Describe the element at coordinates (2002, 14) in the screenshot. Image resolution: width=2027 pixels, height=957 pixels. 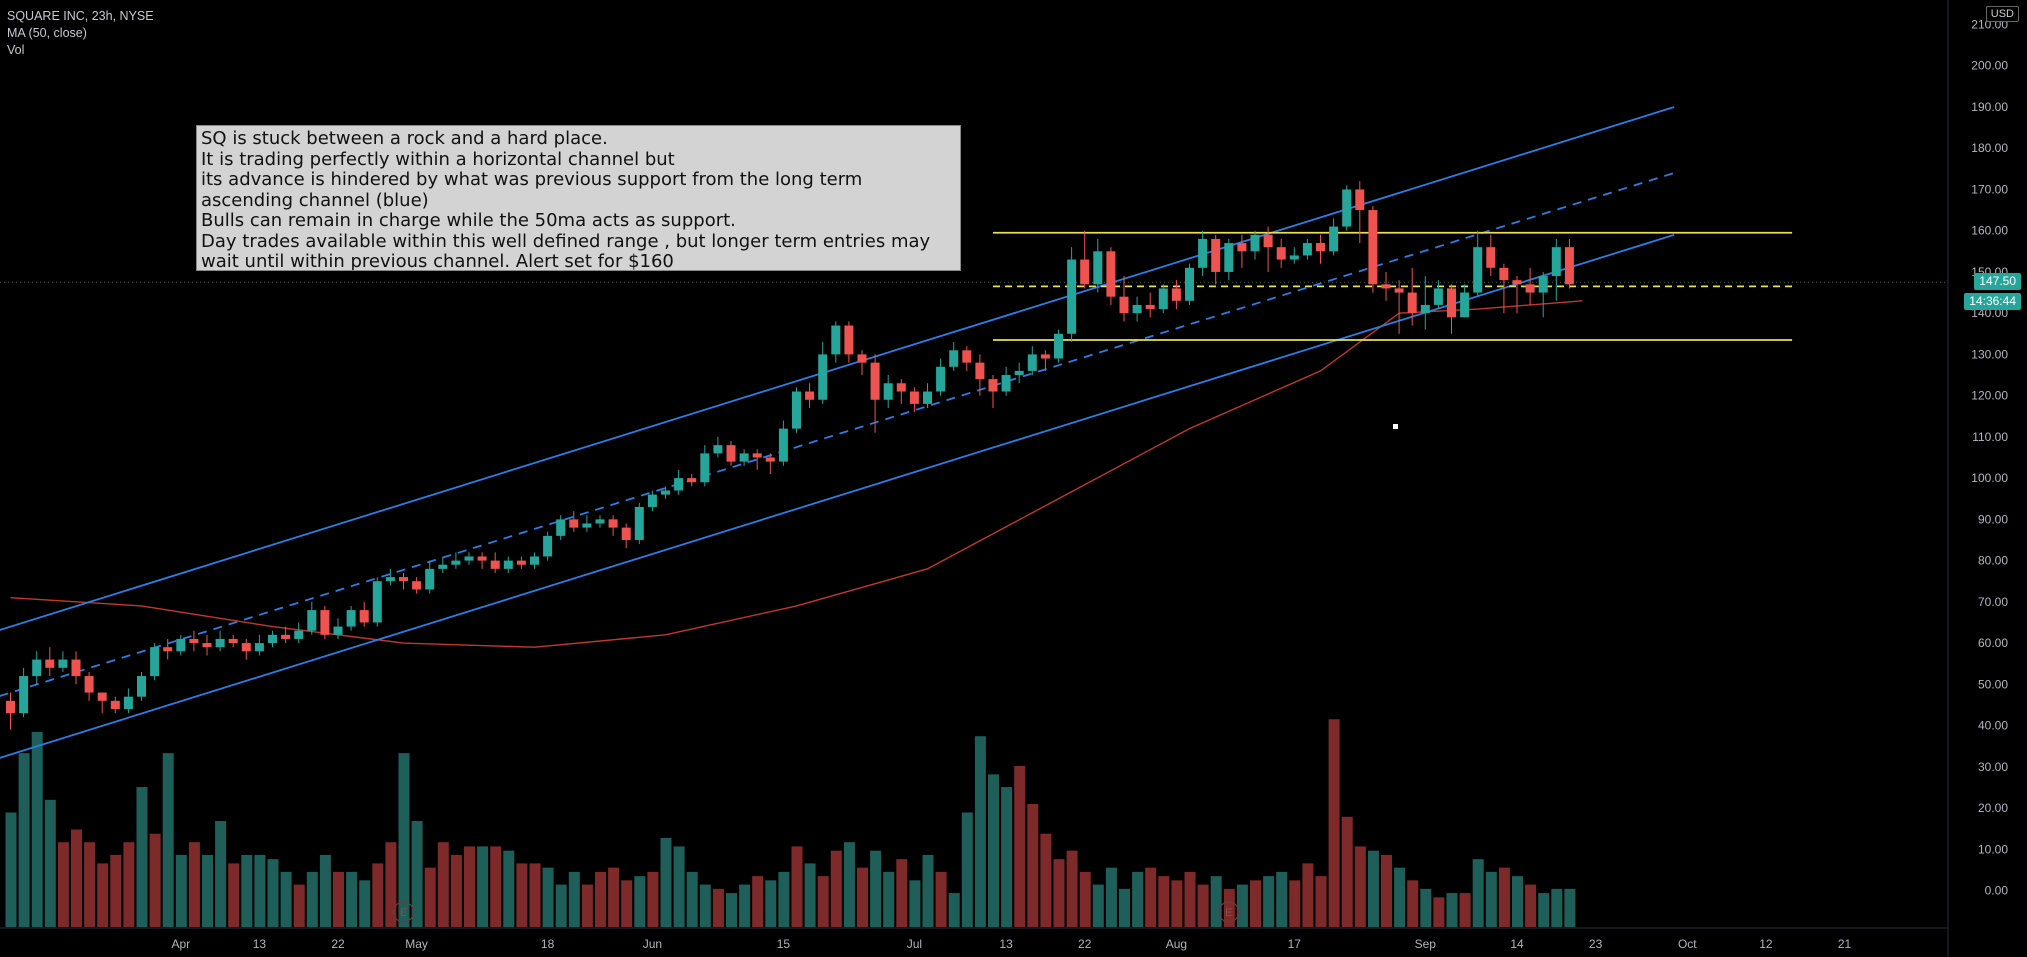
I see `currency-badge: USD` at that location.